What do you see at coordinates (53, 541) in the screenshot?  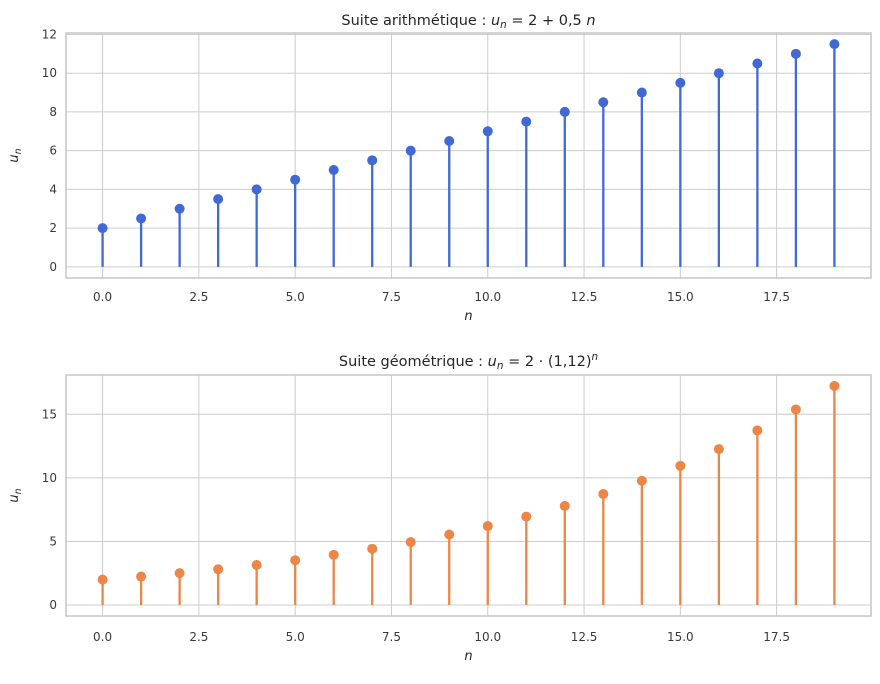 I see `y-tick-label: 5` at bounding box center [53, 541].